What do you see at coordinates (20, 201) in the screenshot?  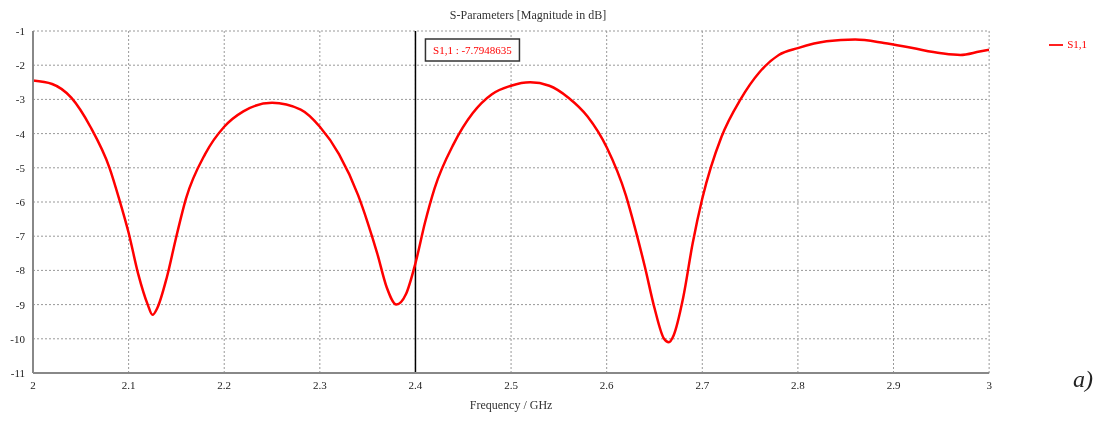 I see `y-tick-label: -6` at bounding box center [20, 201].